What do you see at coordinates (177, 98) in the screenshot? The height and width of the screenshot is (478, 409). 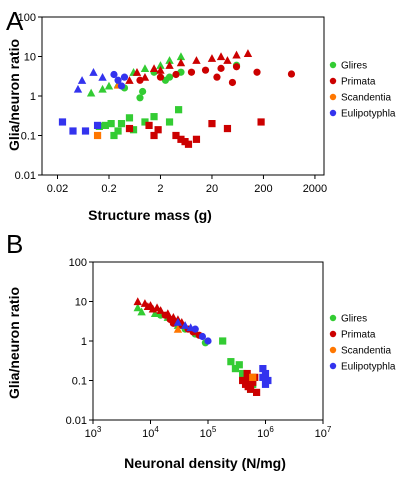 I see `marks-a` at bounding box center [177, 98].